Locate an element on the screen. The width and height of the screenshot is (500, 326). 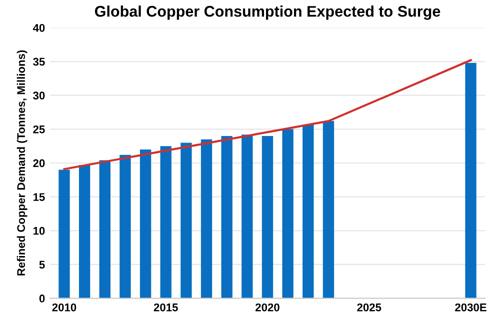
y-tick-label: 25 is located at coordinates (39, 129).